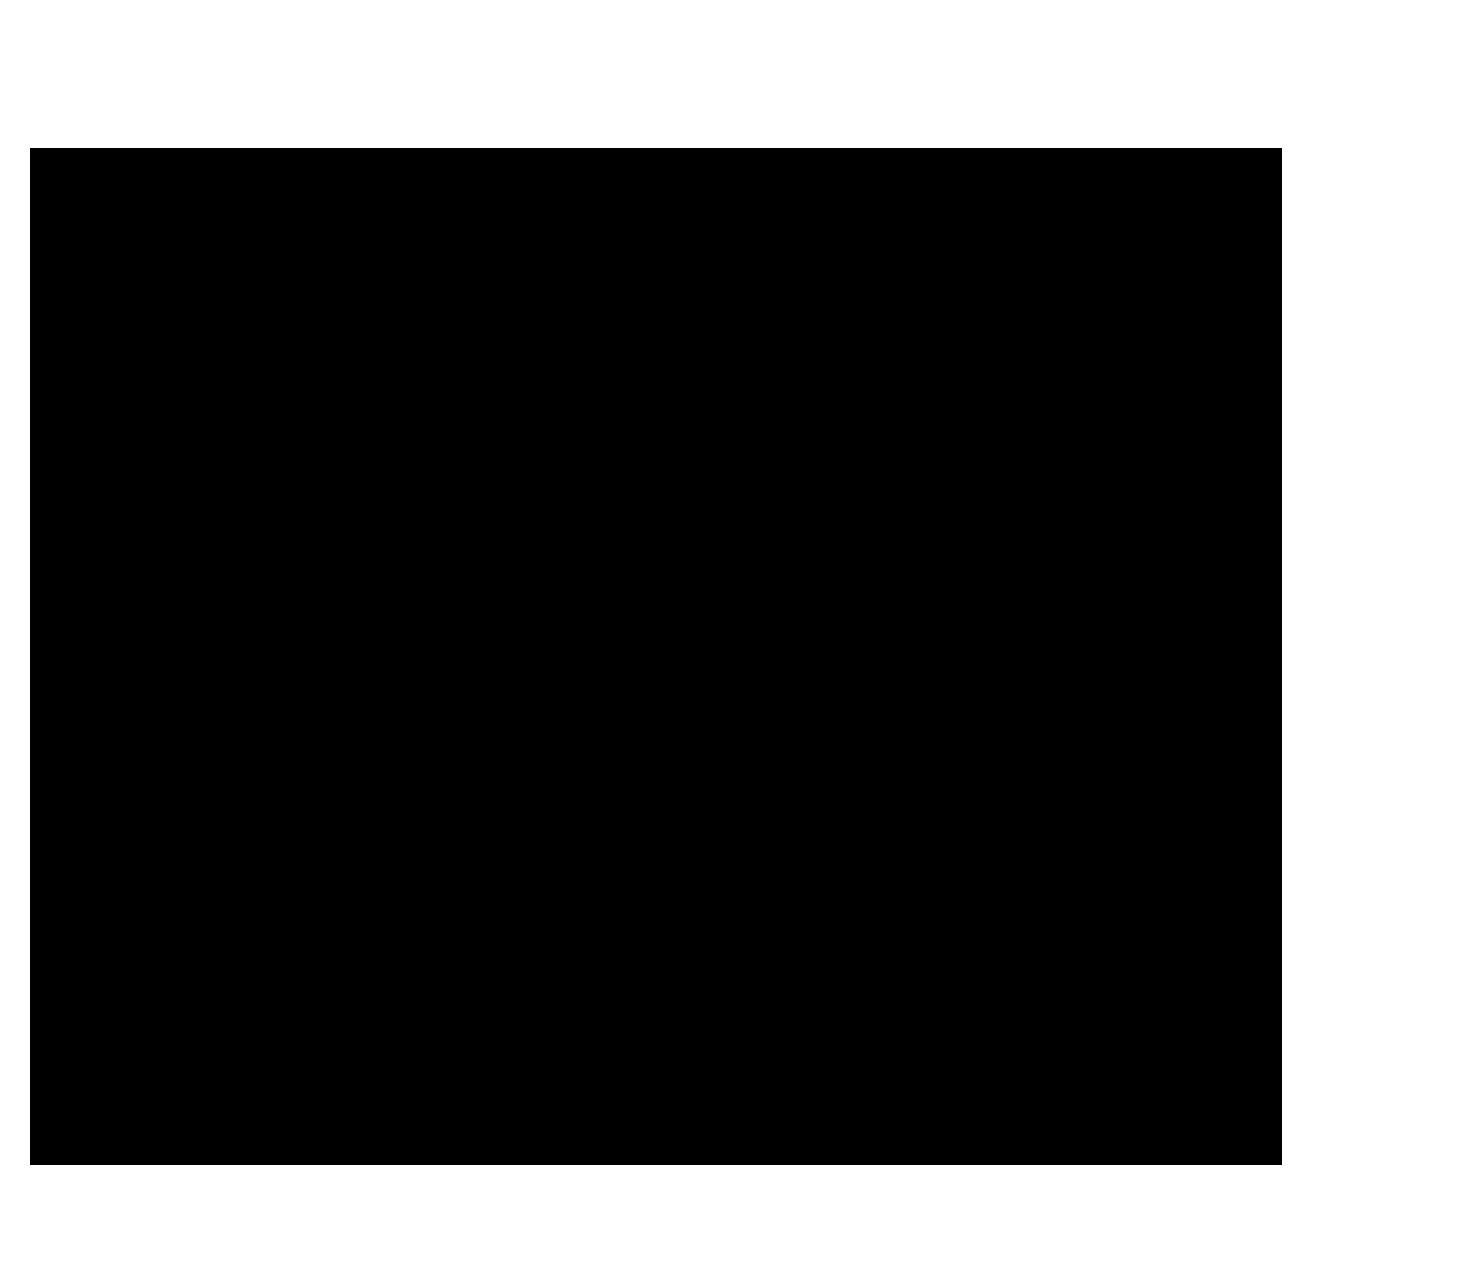  I want to click on field-region-purple-northeast, so click(992, 384).